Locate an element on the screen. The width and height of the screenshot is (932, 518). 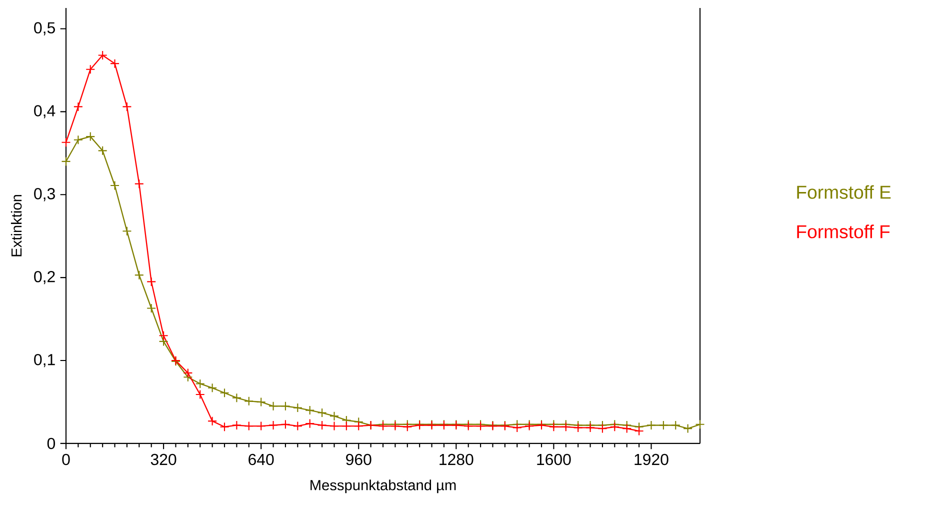
x-tick-label: 320 is located at coordinates (163, 460).